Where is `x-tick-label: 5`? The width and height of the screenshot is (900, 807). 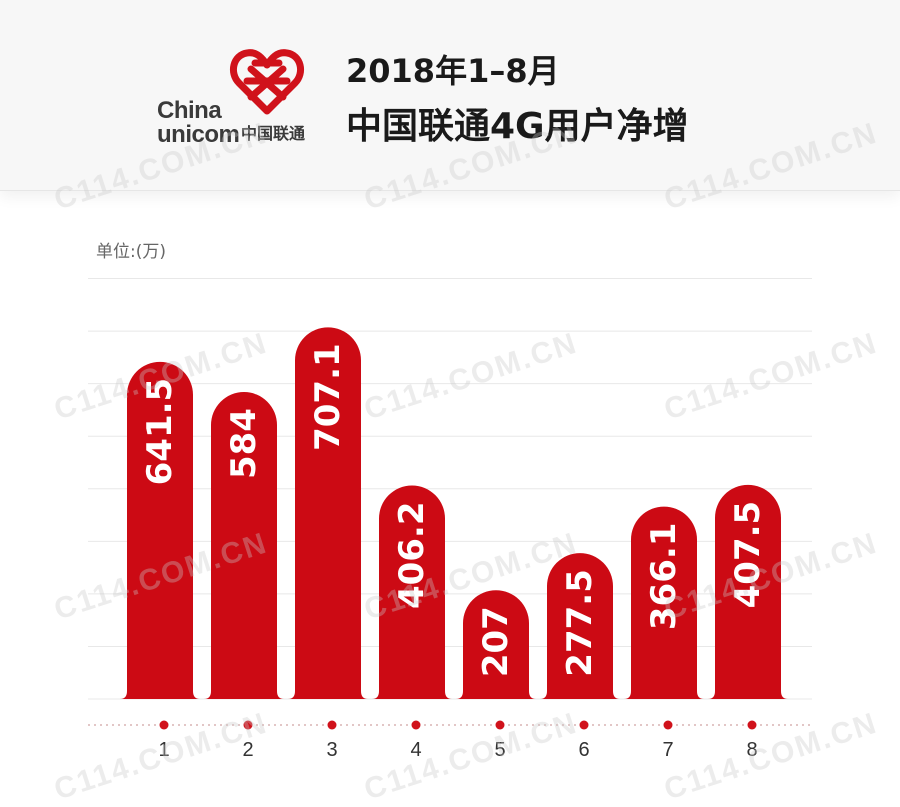
x-tick-label: 5 is located at coordinates (499, 750).